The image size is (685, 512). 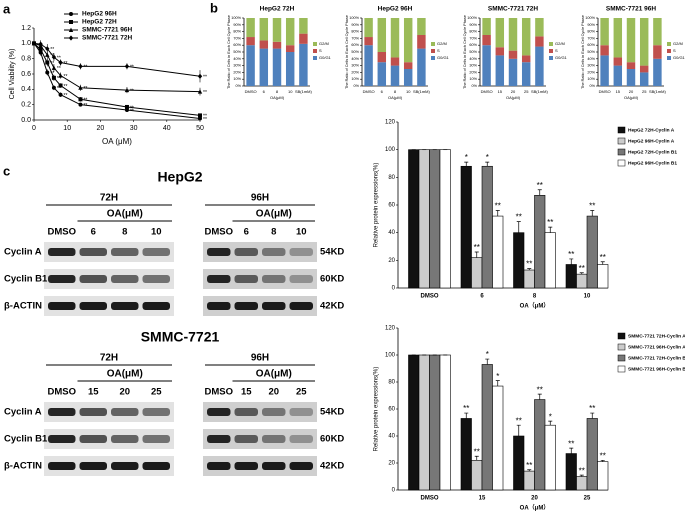 What do you see at coordinates (26, 28) in the screenshot?
I see `y-tick-label: 1.2` at bounding box center [26, 28].